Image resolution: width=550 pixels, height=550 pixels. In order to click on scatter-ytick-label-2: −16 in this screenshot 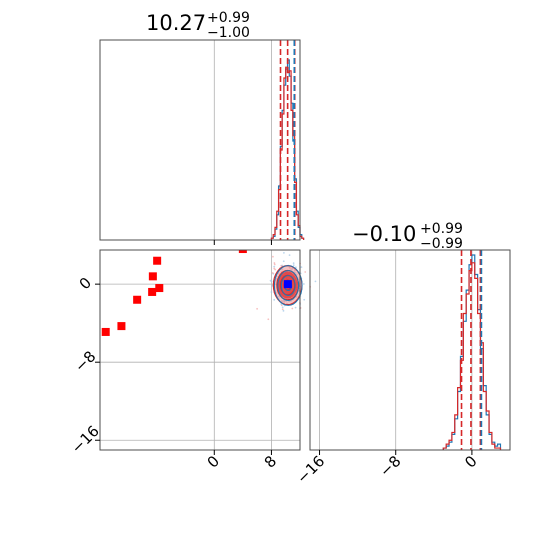, I will do `click(85, 439)`.